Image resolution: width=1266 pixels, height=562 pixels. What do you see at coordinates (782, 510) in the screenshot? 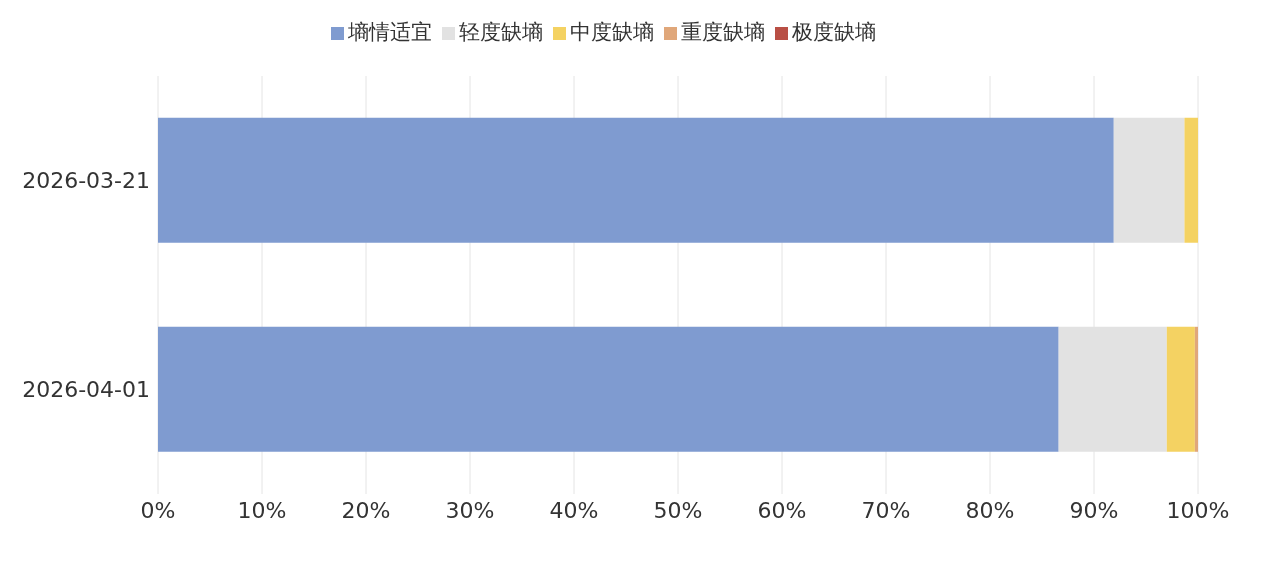
I see `x-tick-label: 60%` at bounding box center [782, 510].